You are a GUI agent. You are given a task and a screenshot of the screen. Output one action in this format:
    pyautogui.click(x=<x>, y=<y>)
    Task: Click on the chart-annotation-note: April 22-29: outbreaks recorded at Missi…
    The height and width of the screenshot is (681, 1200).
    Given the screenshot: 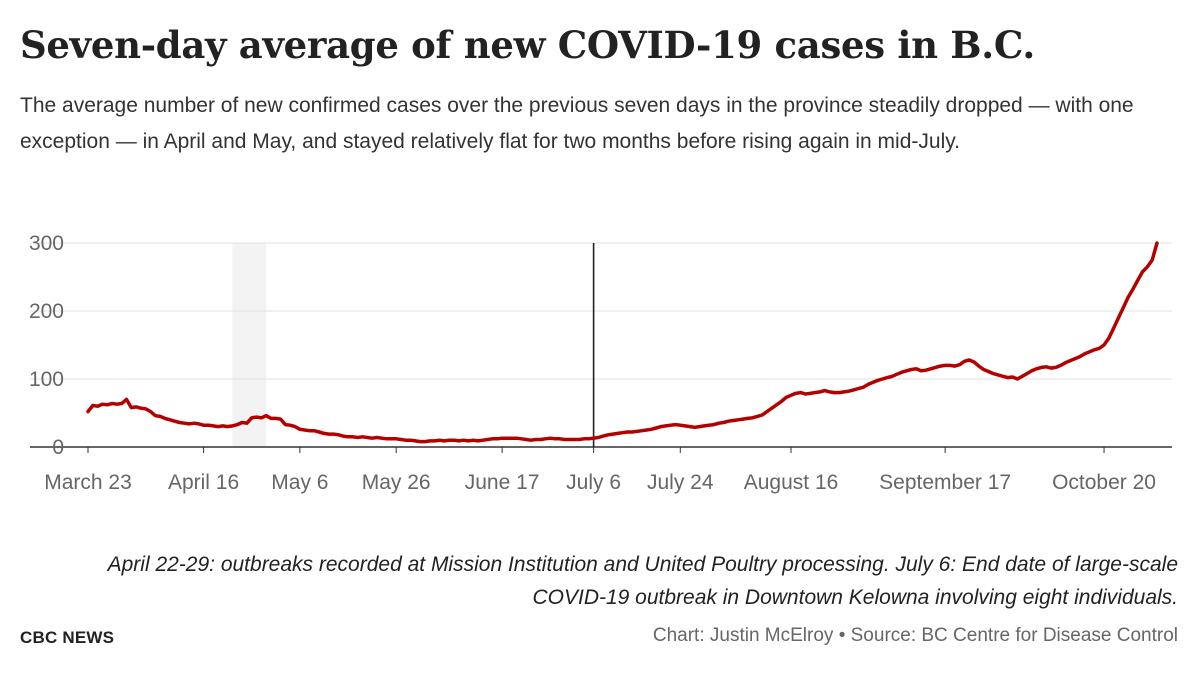 What is the action you would take?
    pyautogui.click(x=642, y=581)
    